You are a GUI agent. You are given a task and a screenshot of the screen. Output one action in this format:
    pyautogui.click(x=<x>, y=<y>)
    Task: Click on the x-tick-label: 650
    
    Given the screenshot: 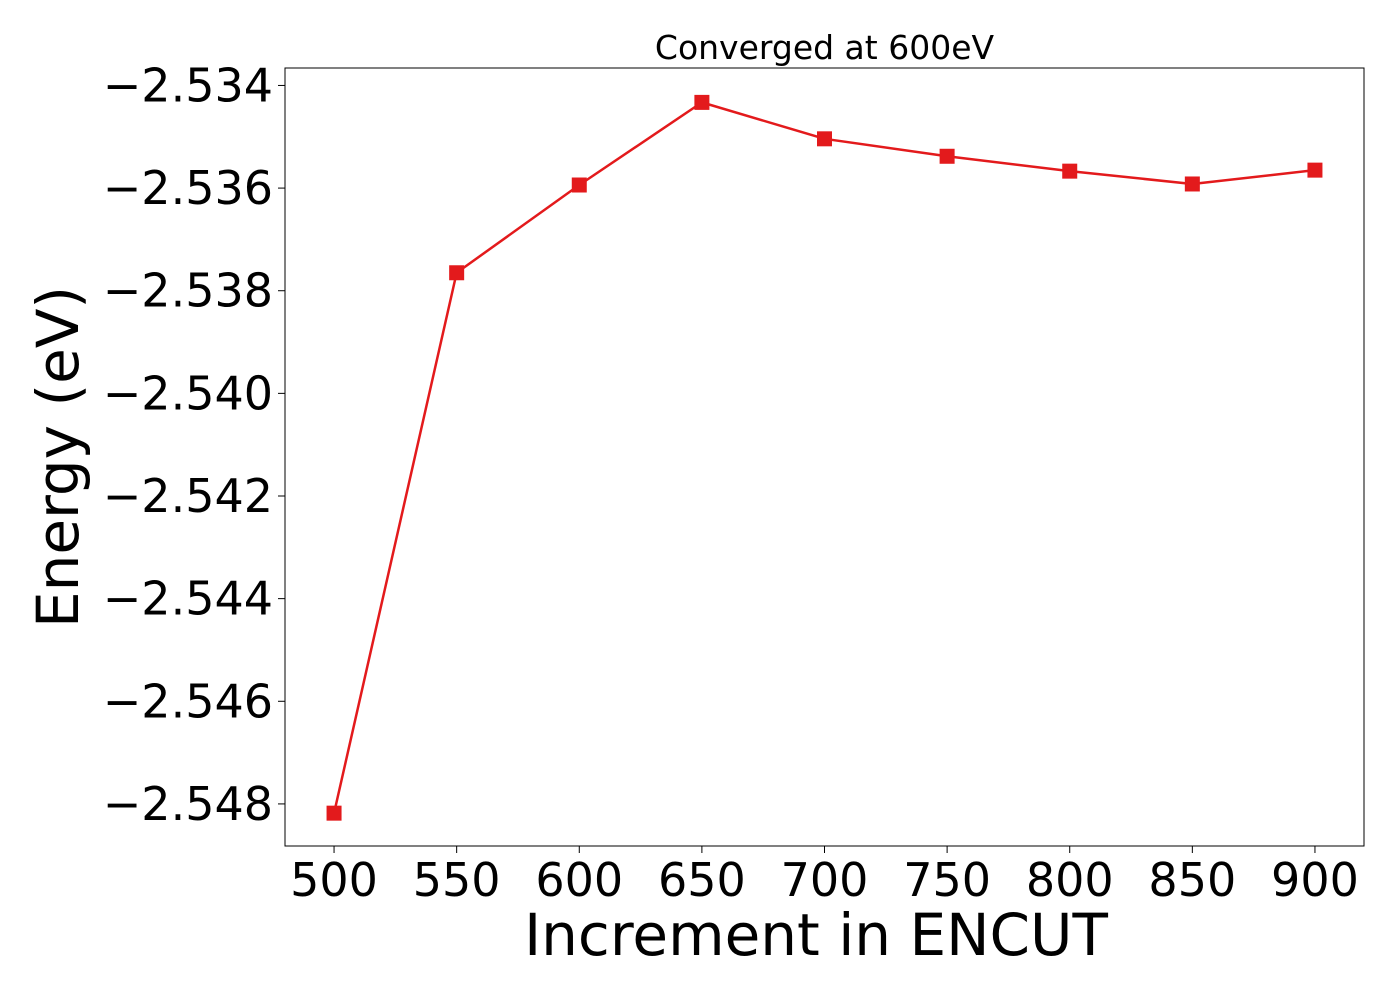 What is the action you would take?
    pyautogui.click(x=702, y=880)
    